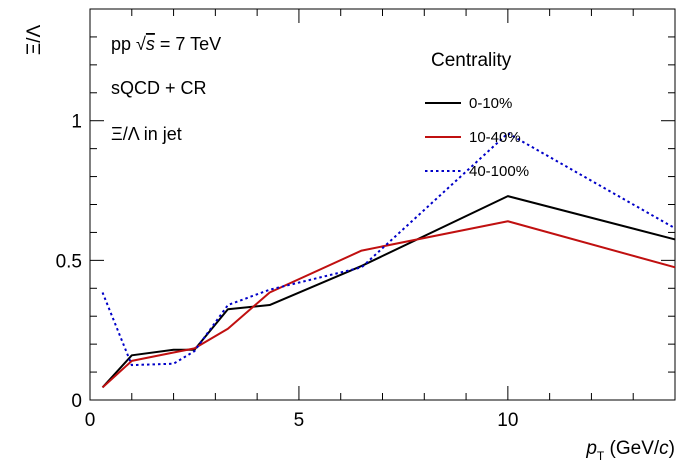 The width and height of the screenshot is (696, 472). What do you see at coordinates (490, 103) in the screenshot?
I see `legend-label: 0-10%` at bounding box center [490, 103].